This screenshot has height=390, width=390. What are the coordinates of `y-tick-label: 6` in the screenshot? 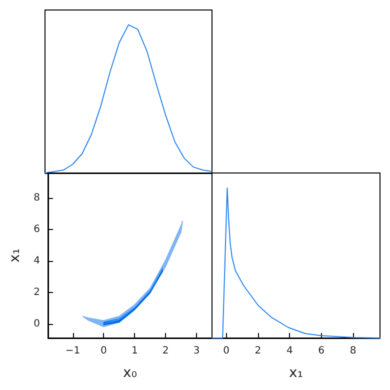 It's located at (37, 230).